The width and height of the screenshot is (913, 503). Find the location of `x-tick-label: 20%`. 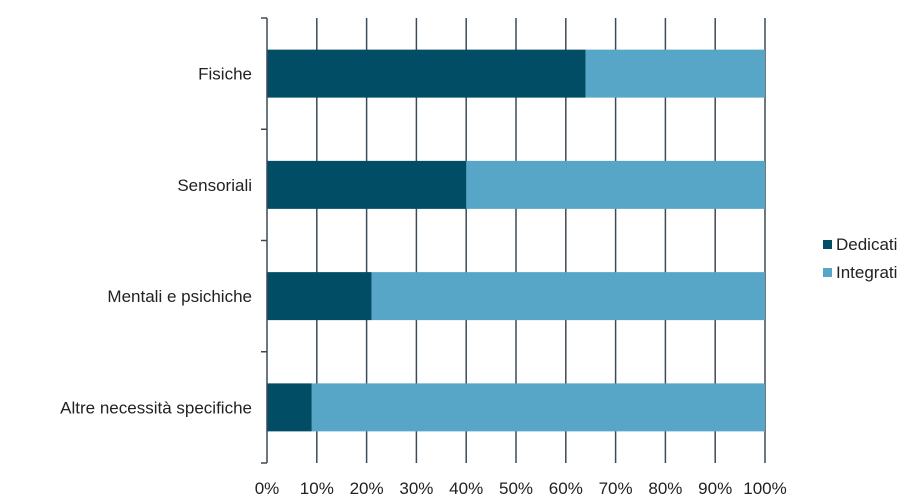

x-tick-label: 20% is located at coordinates (367, 488).